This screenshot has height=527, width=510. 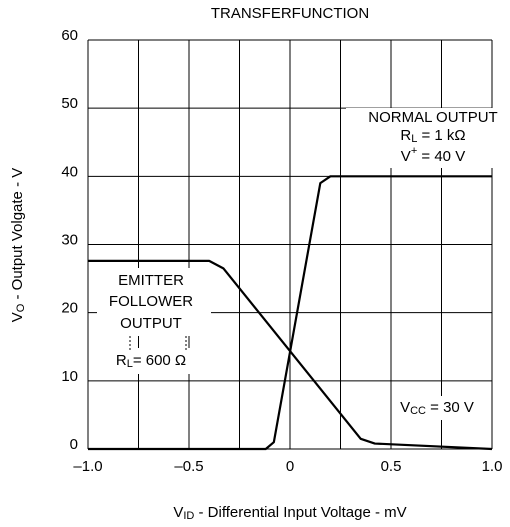 I want to click on y-tick-label: 50, so click(x=69, y=103).